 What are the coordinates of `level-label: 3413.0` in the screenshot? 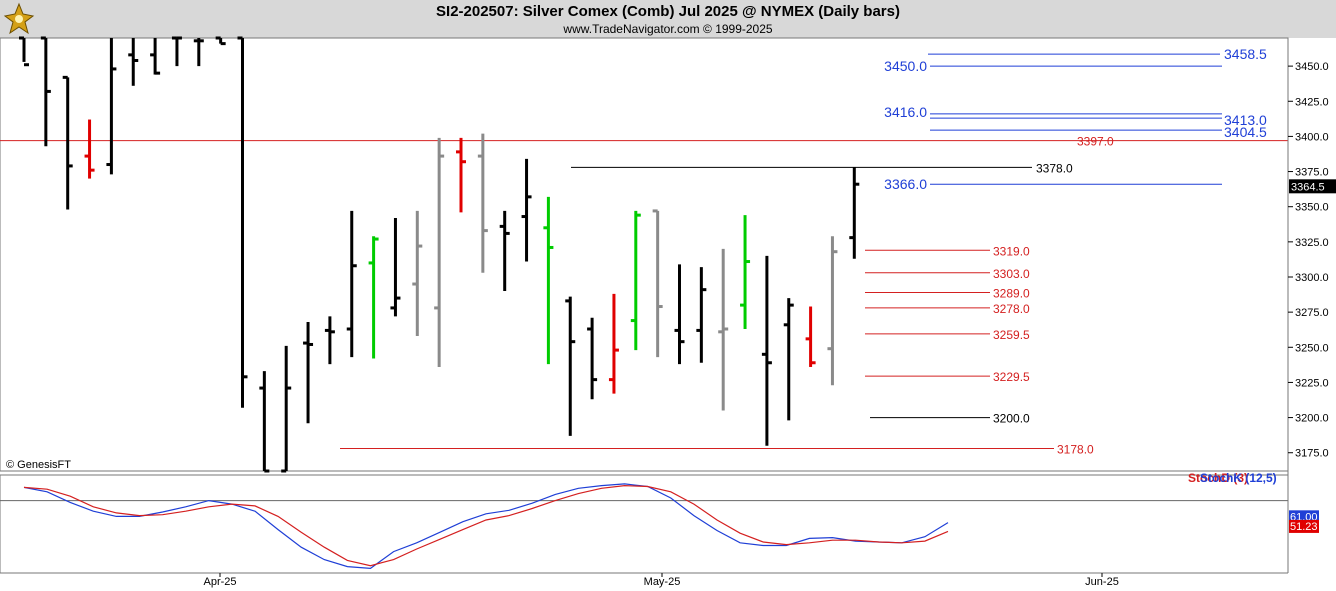 It's located at (1245, 120).